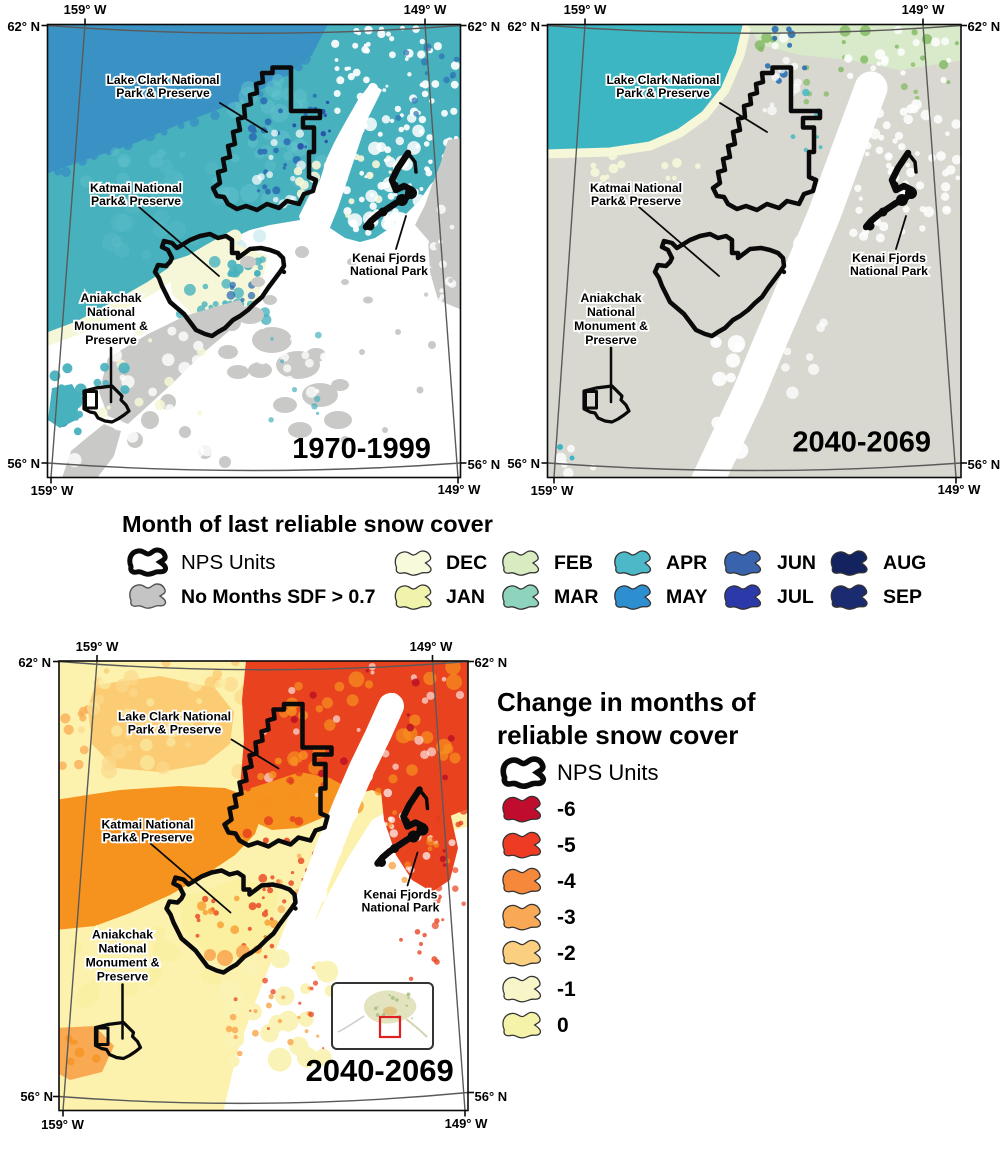 Image resolution: width=1000 pixels, height=1163 pixels. Describe the element at coordinates (563, 1025) in the screenshot. I see `svg-text: 0` at that location.